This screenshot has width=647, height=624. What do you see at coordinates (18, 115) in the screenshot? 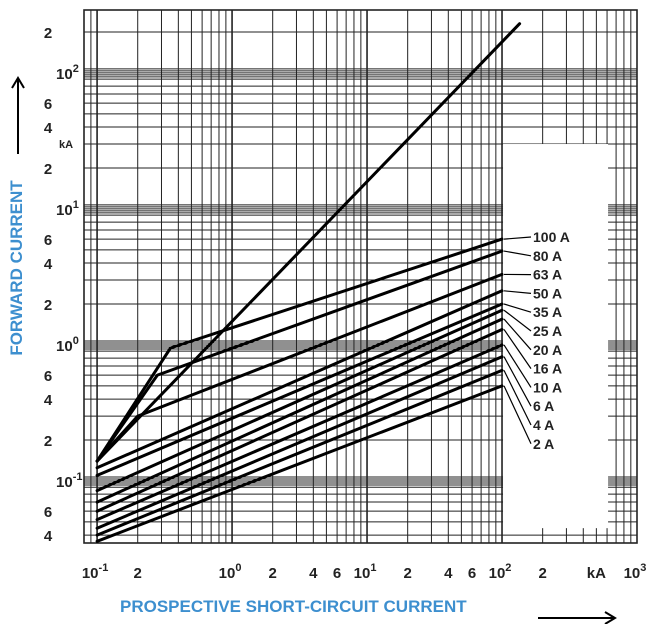
I see `y-axis-arrow` at bounding box center [18, 115].